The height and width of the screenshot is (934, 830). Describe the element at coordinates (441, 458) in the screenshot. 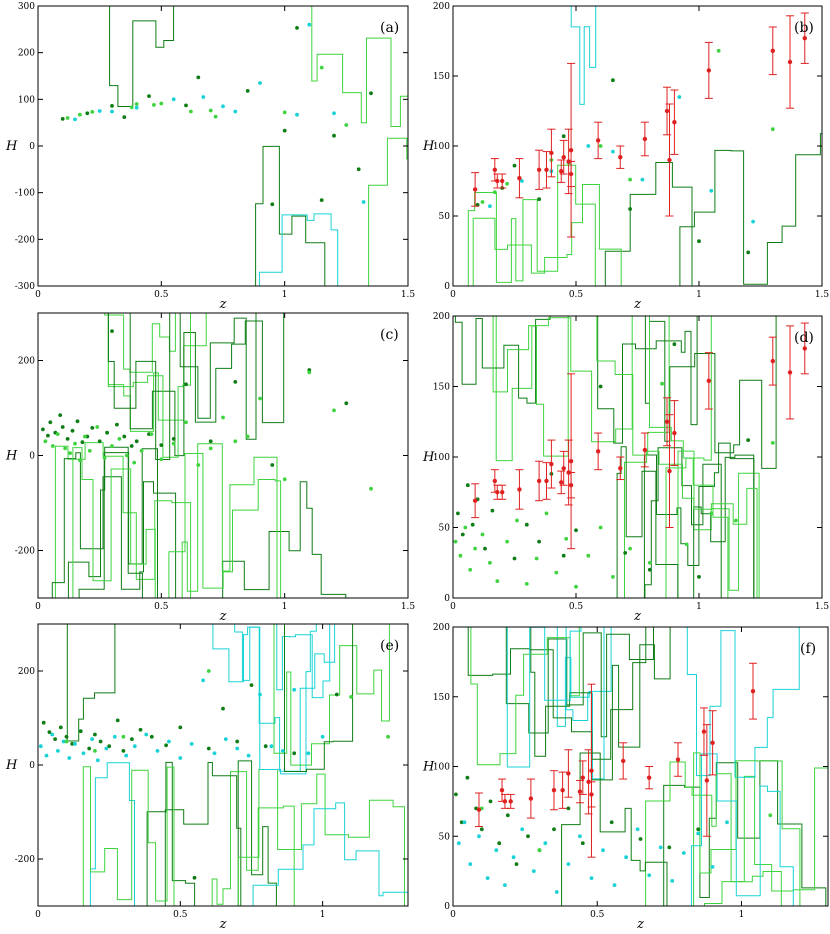

I see `y-tick-label: 100` at that location.